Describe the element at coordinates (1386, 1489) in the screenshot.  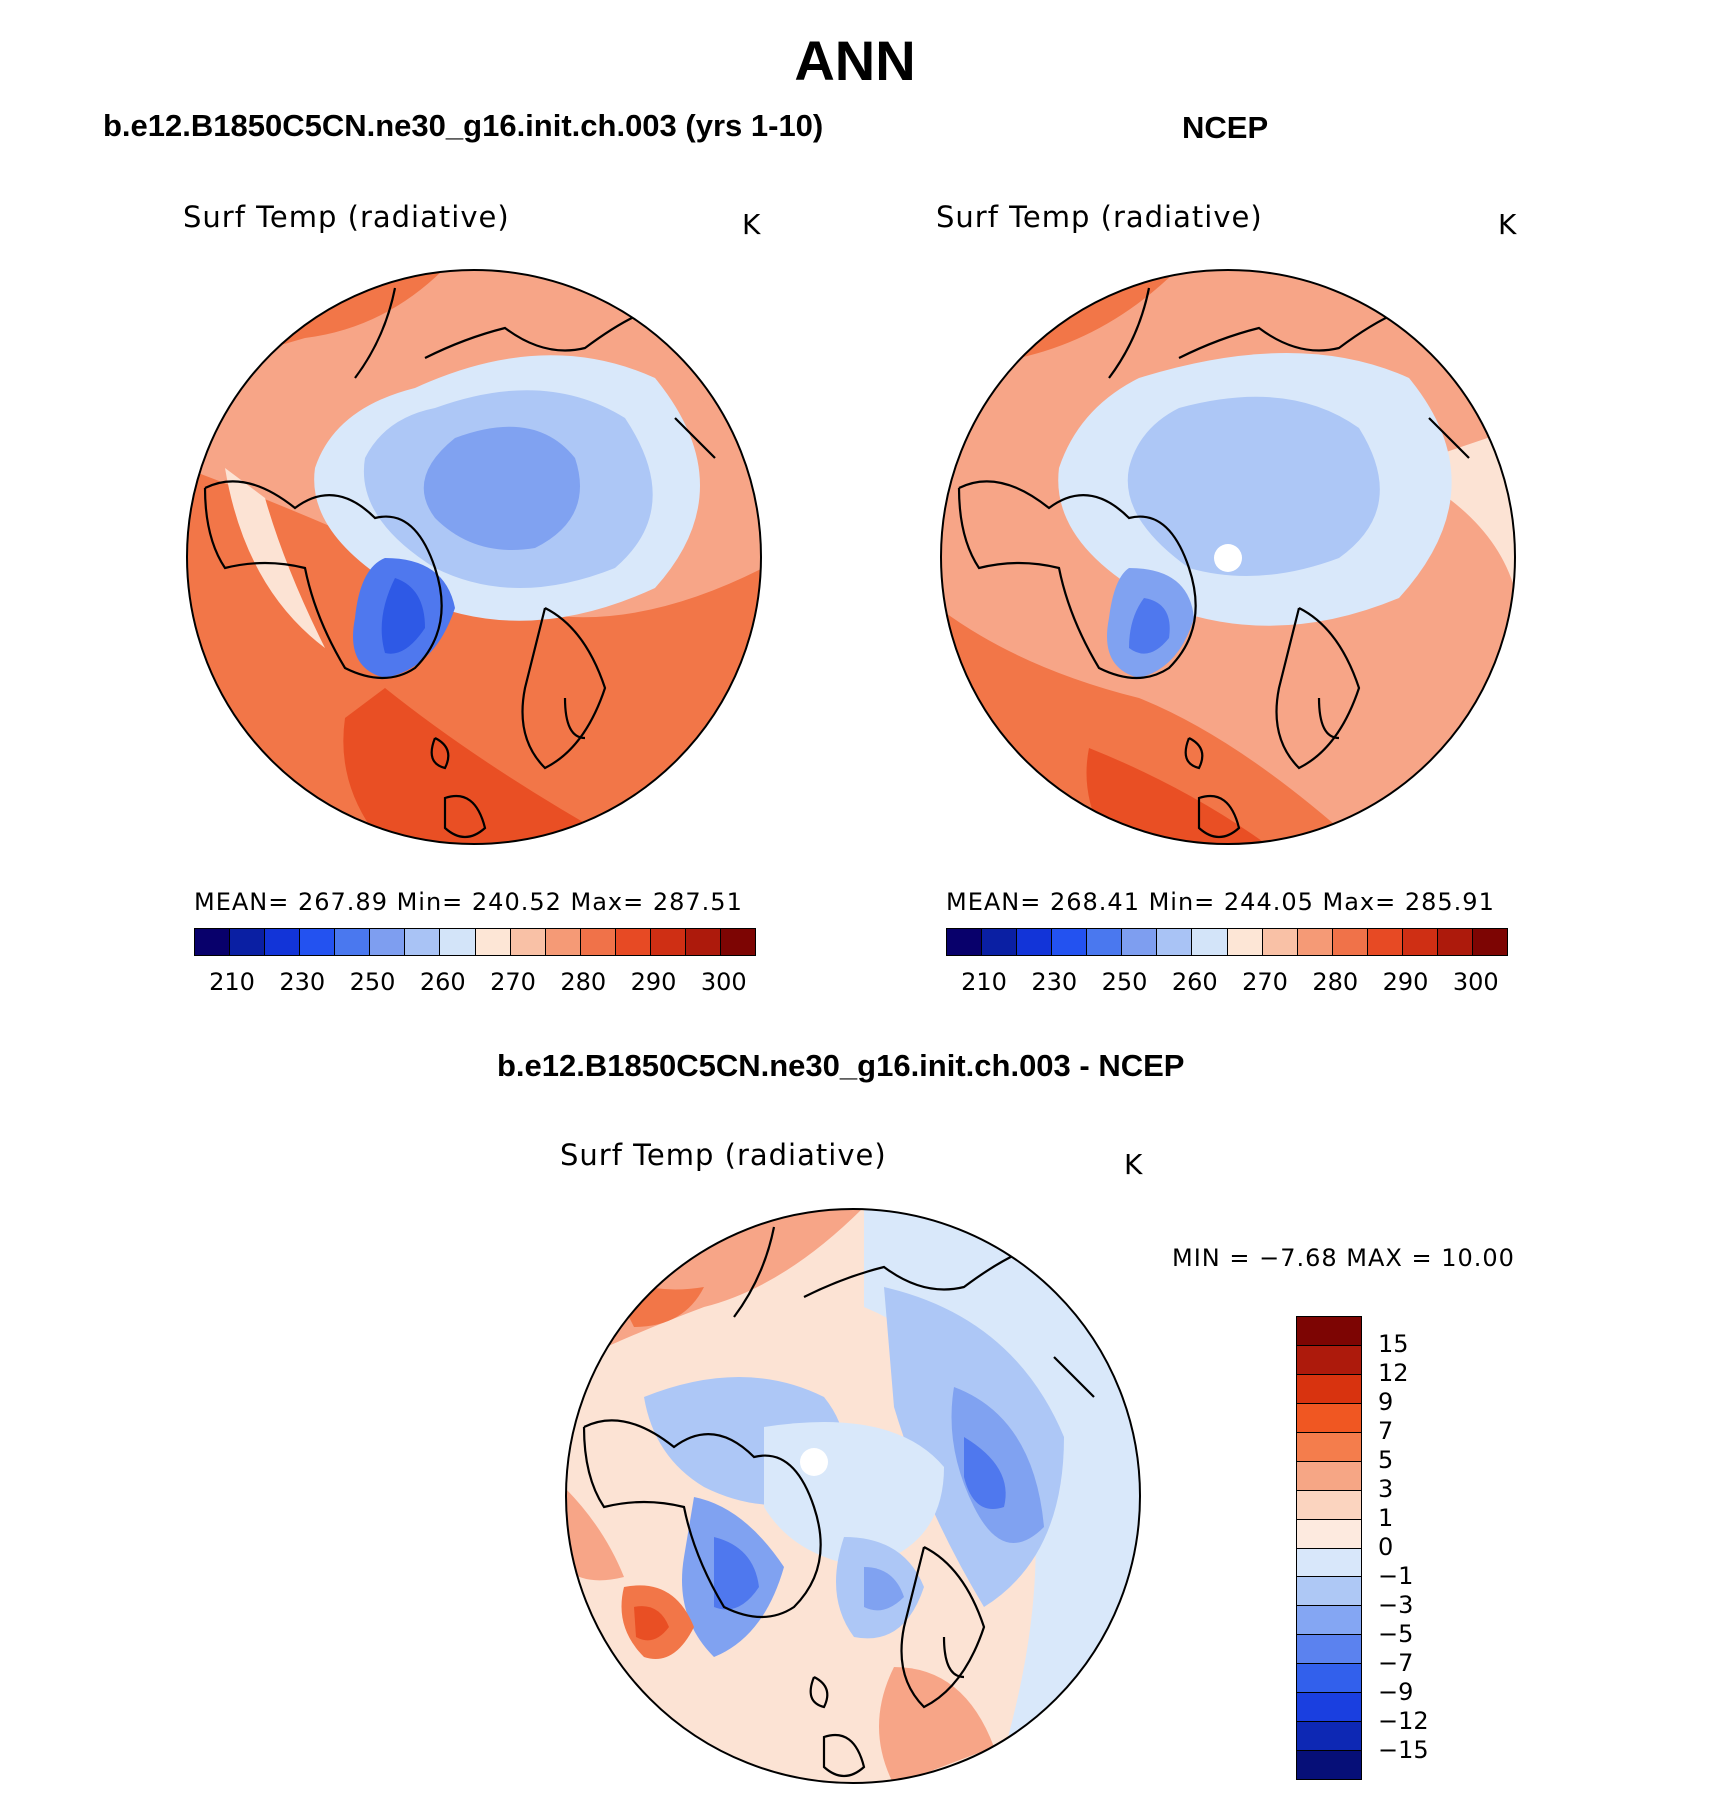
I see `colorbar-tick-label: 3` at that location.